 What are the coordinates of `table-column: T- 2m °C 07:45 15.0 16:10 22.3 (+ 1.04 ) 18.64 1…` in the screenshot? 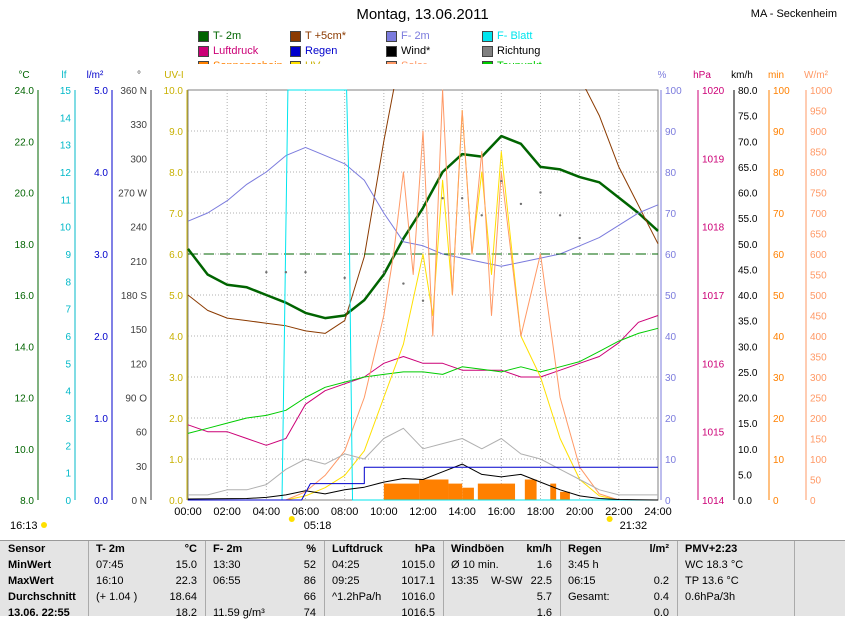 It's located at (147, 580).